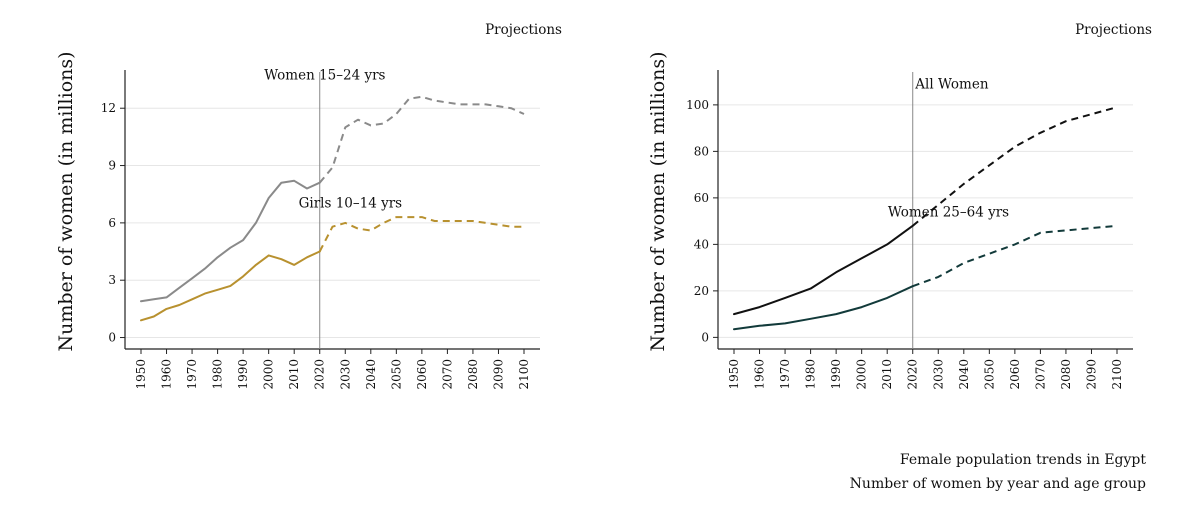 The image size is (1178, 512). Describe the element at coordinates (108, 108) in the screenshot. I see `y-tick-label-12: 12` at that location.